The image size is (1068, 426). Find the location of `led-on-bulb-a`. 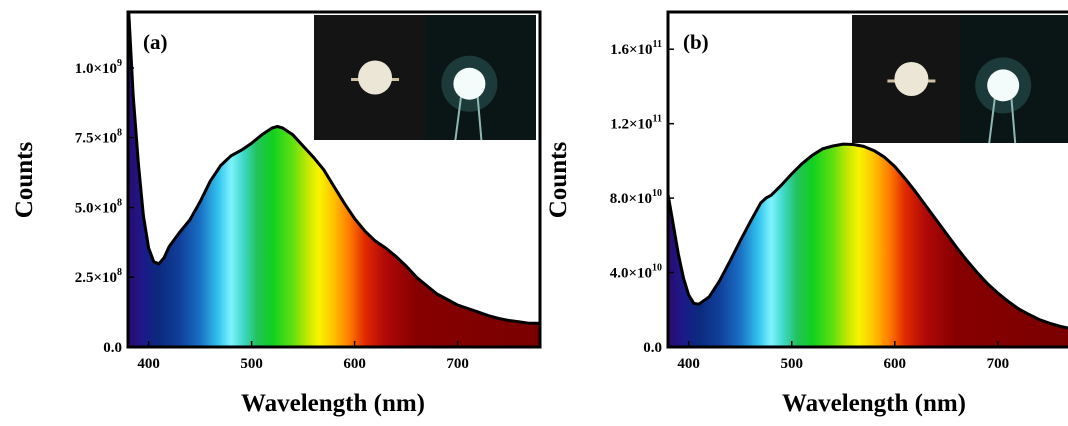

led-on-bulb-a is located at coordinates (469, 83).